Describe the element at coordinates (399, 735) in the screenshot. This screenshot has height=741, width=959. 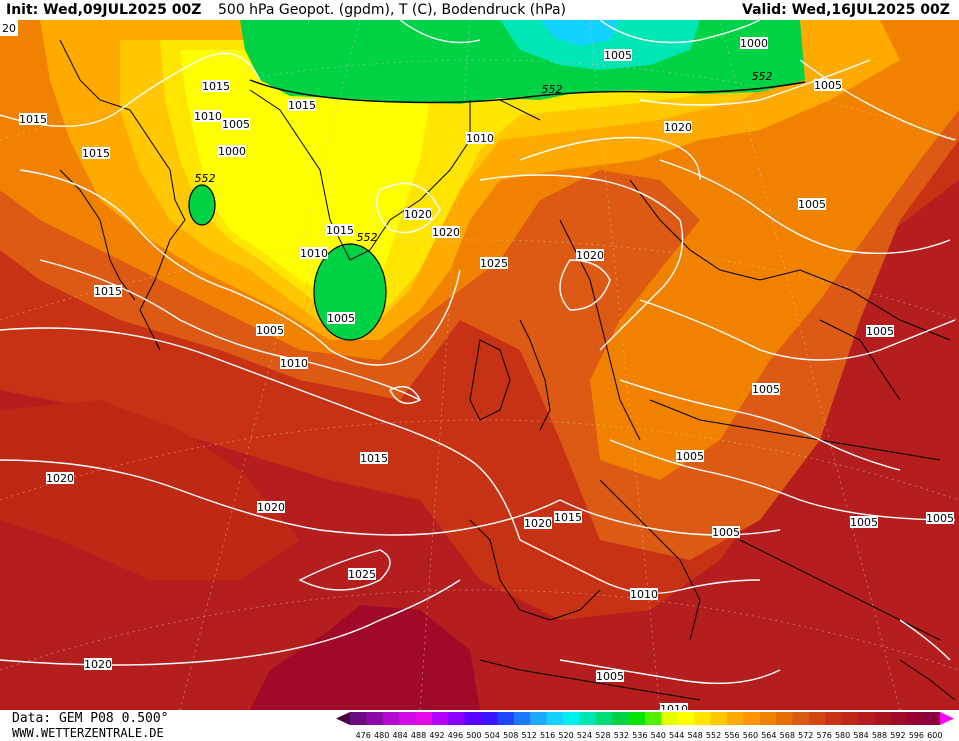
I see `colorbar-tick-label: 484` at that location.